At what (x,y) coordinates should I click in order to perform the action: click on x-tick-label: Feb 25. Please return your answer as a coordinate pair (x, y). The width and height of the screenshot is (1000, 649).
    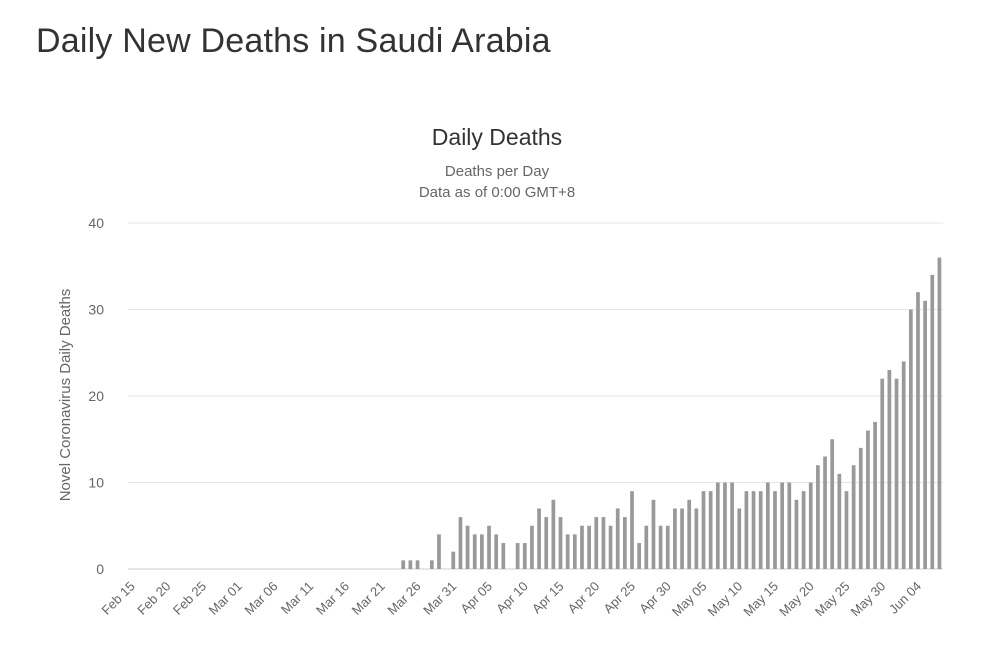
    Looking at the image, I should click on (189, 598).